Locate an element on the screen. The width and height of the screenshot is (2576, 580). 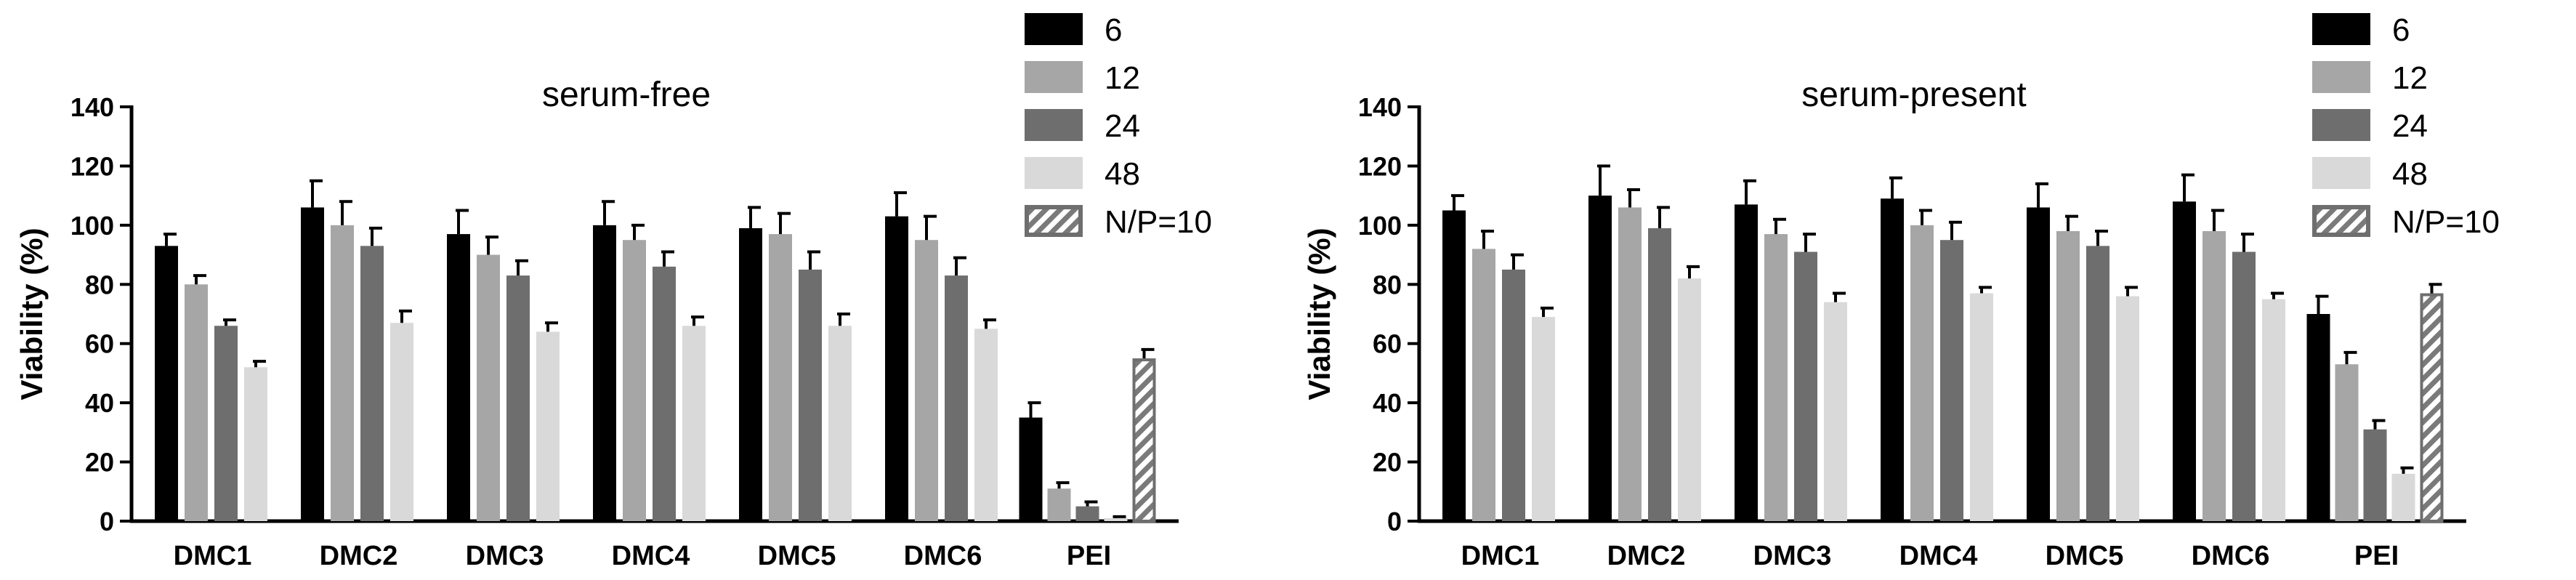
y-tick-label: 100 is located at coordinates (92, 226).